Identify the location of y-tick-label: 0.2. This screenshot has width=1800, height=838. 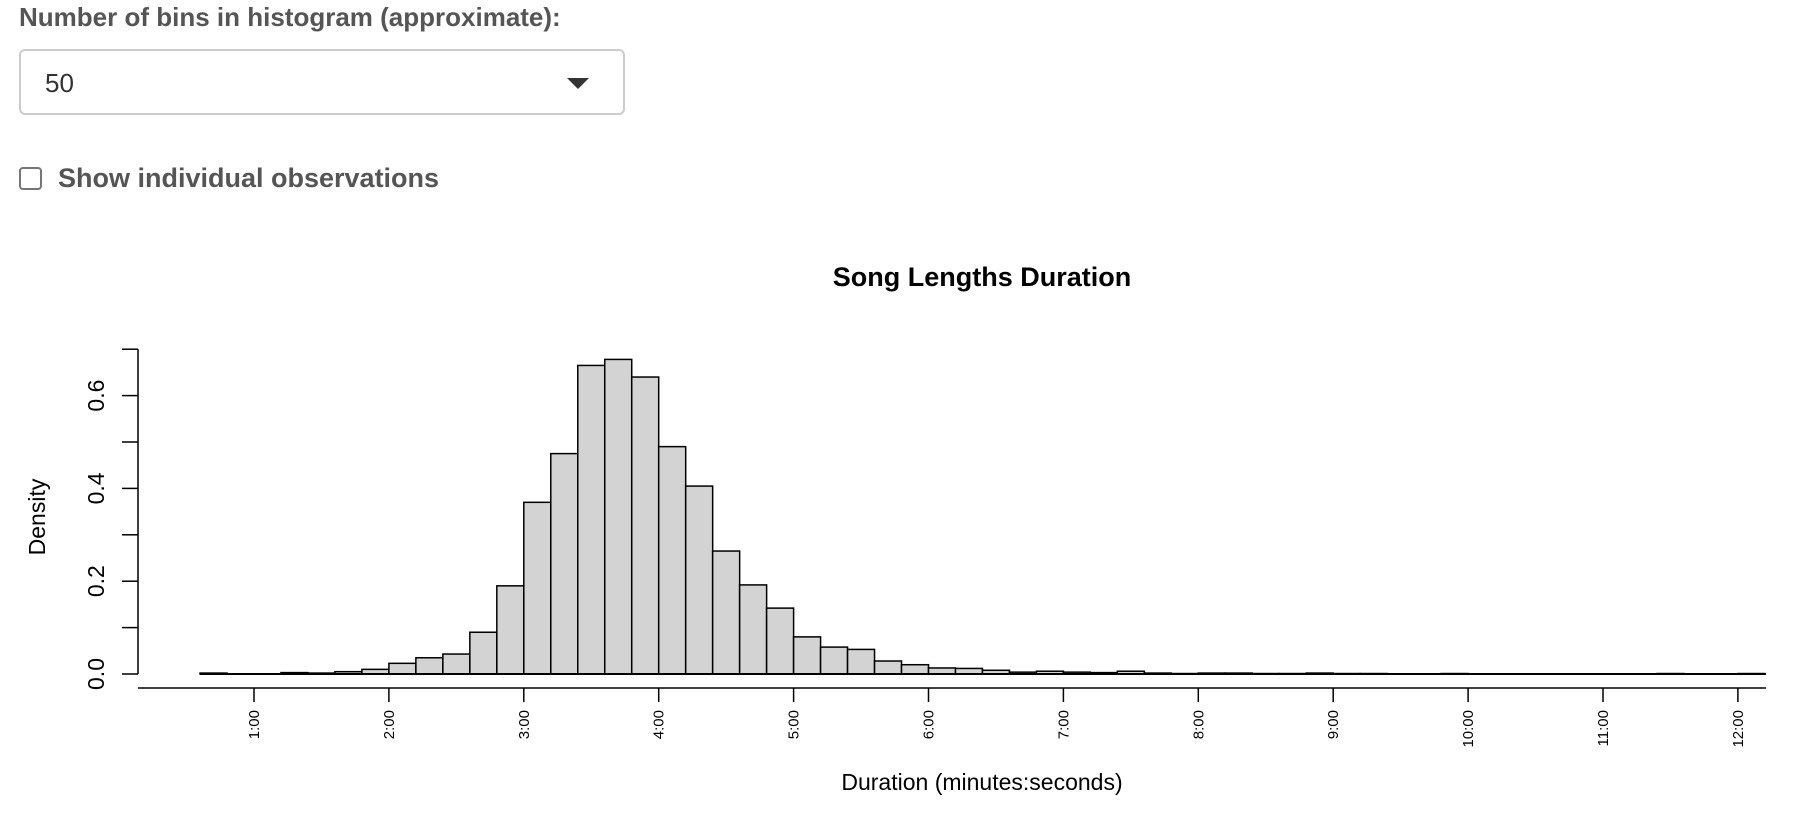
(96, 581).